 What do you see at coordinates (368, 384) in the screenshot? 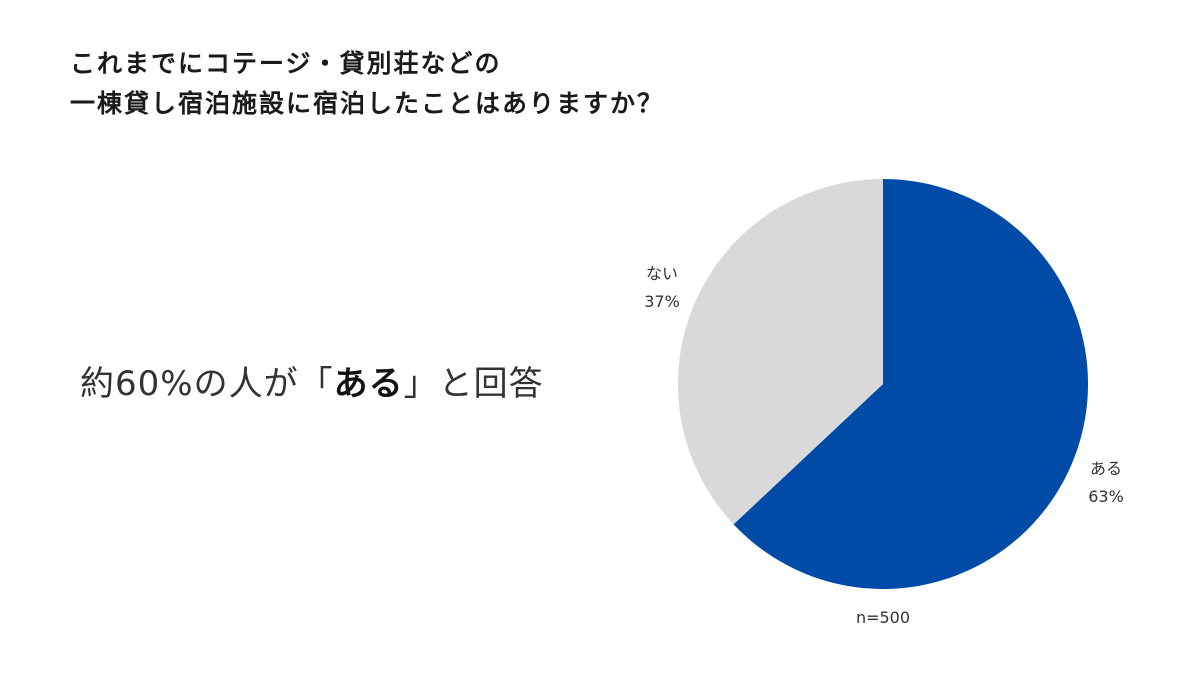
I see `summary-emphasis: ある` at bounding box center [368, 384].